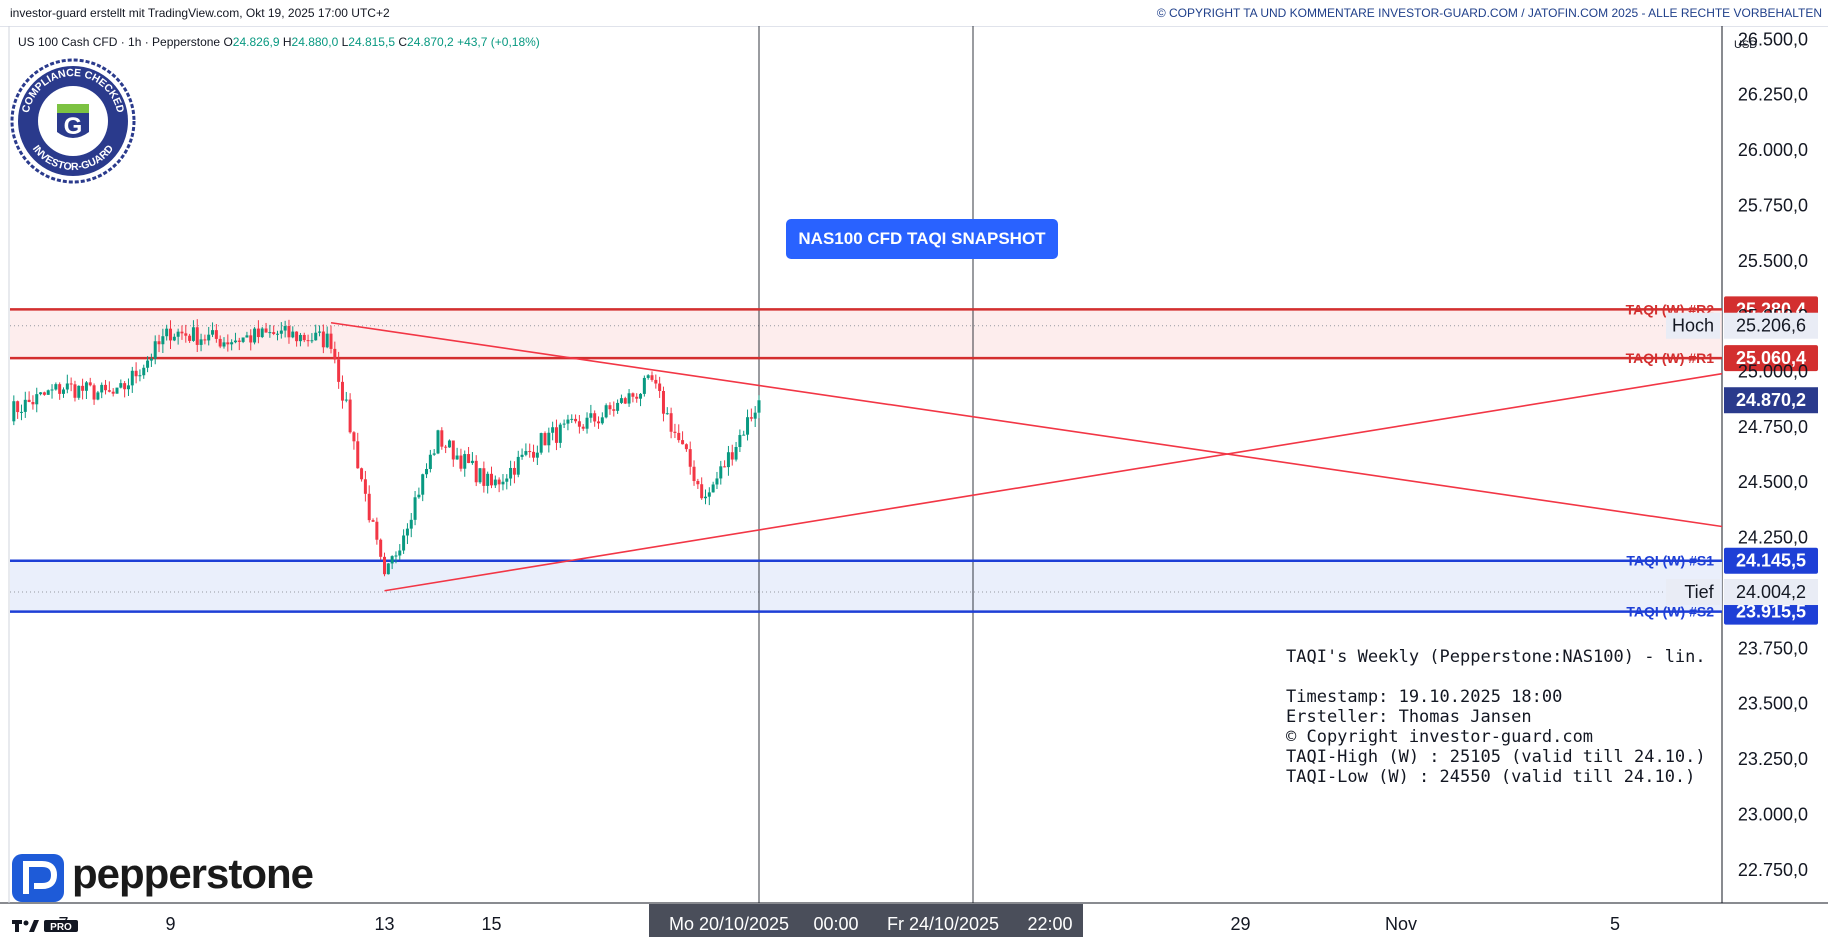  I want to click on support-zone, so click(866, 586).